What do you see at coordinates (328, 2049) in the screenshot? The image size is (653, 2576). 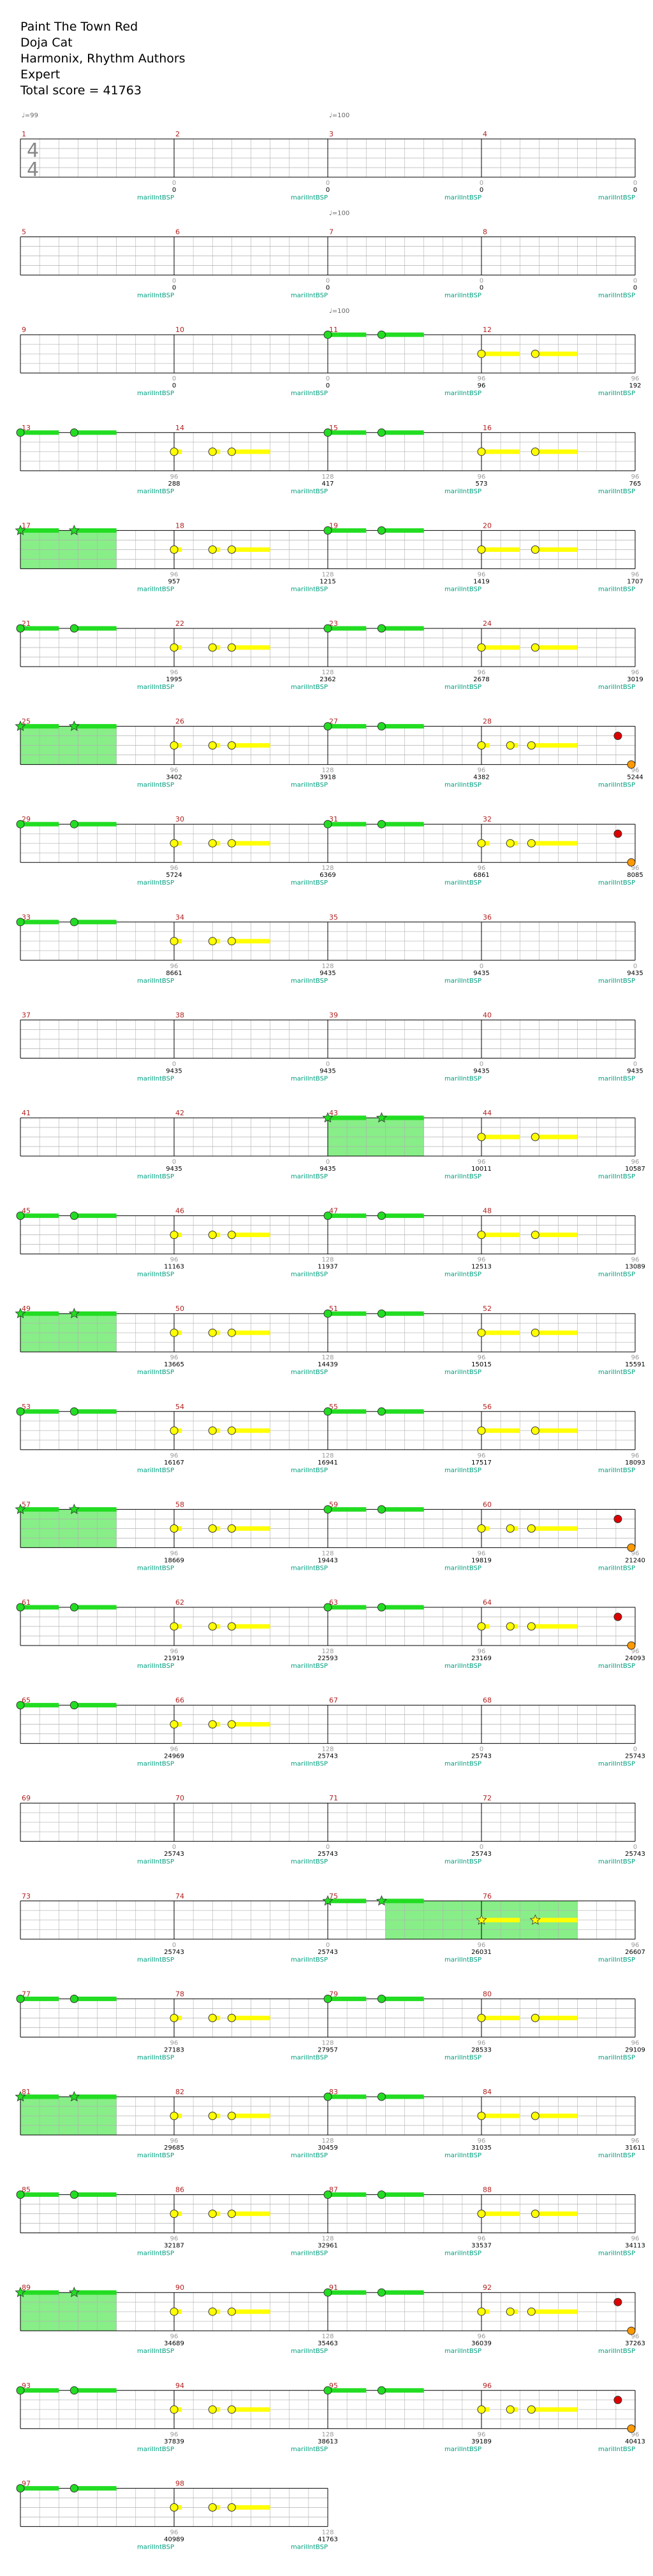 I see `score-value: 27957` at bounding box center [328, 2049].